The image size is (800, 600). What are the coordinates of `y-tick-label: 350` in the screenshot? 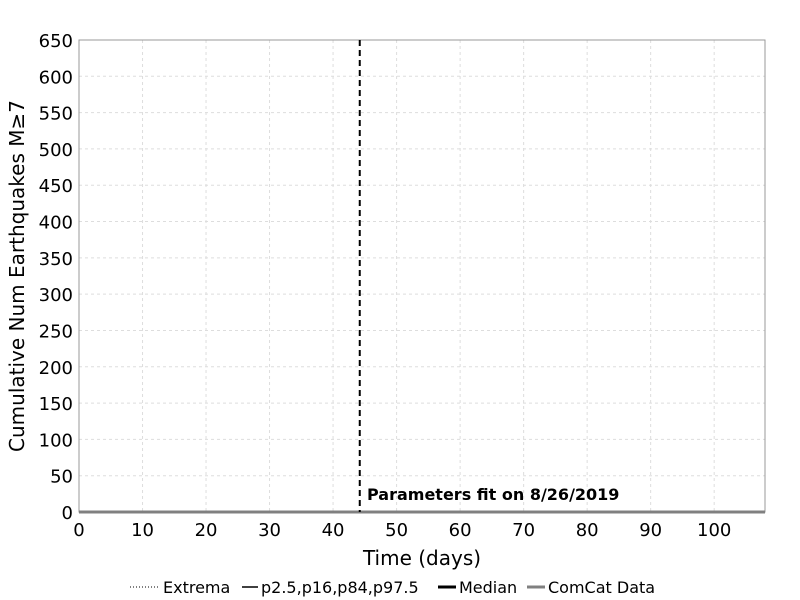 It's located at (56, 259).